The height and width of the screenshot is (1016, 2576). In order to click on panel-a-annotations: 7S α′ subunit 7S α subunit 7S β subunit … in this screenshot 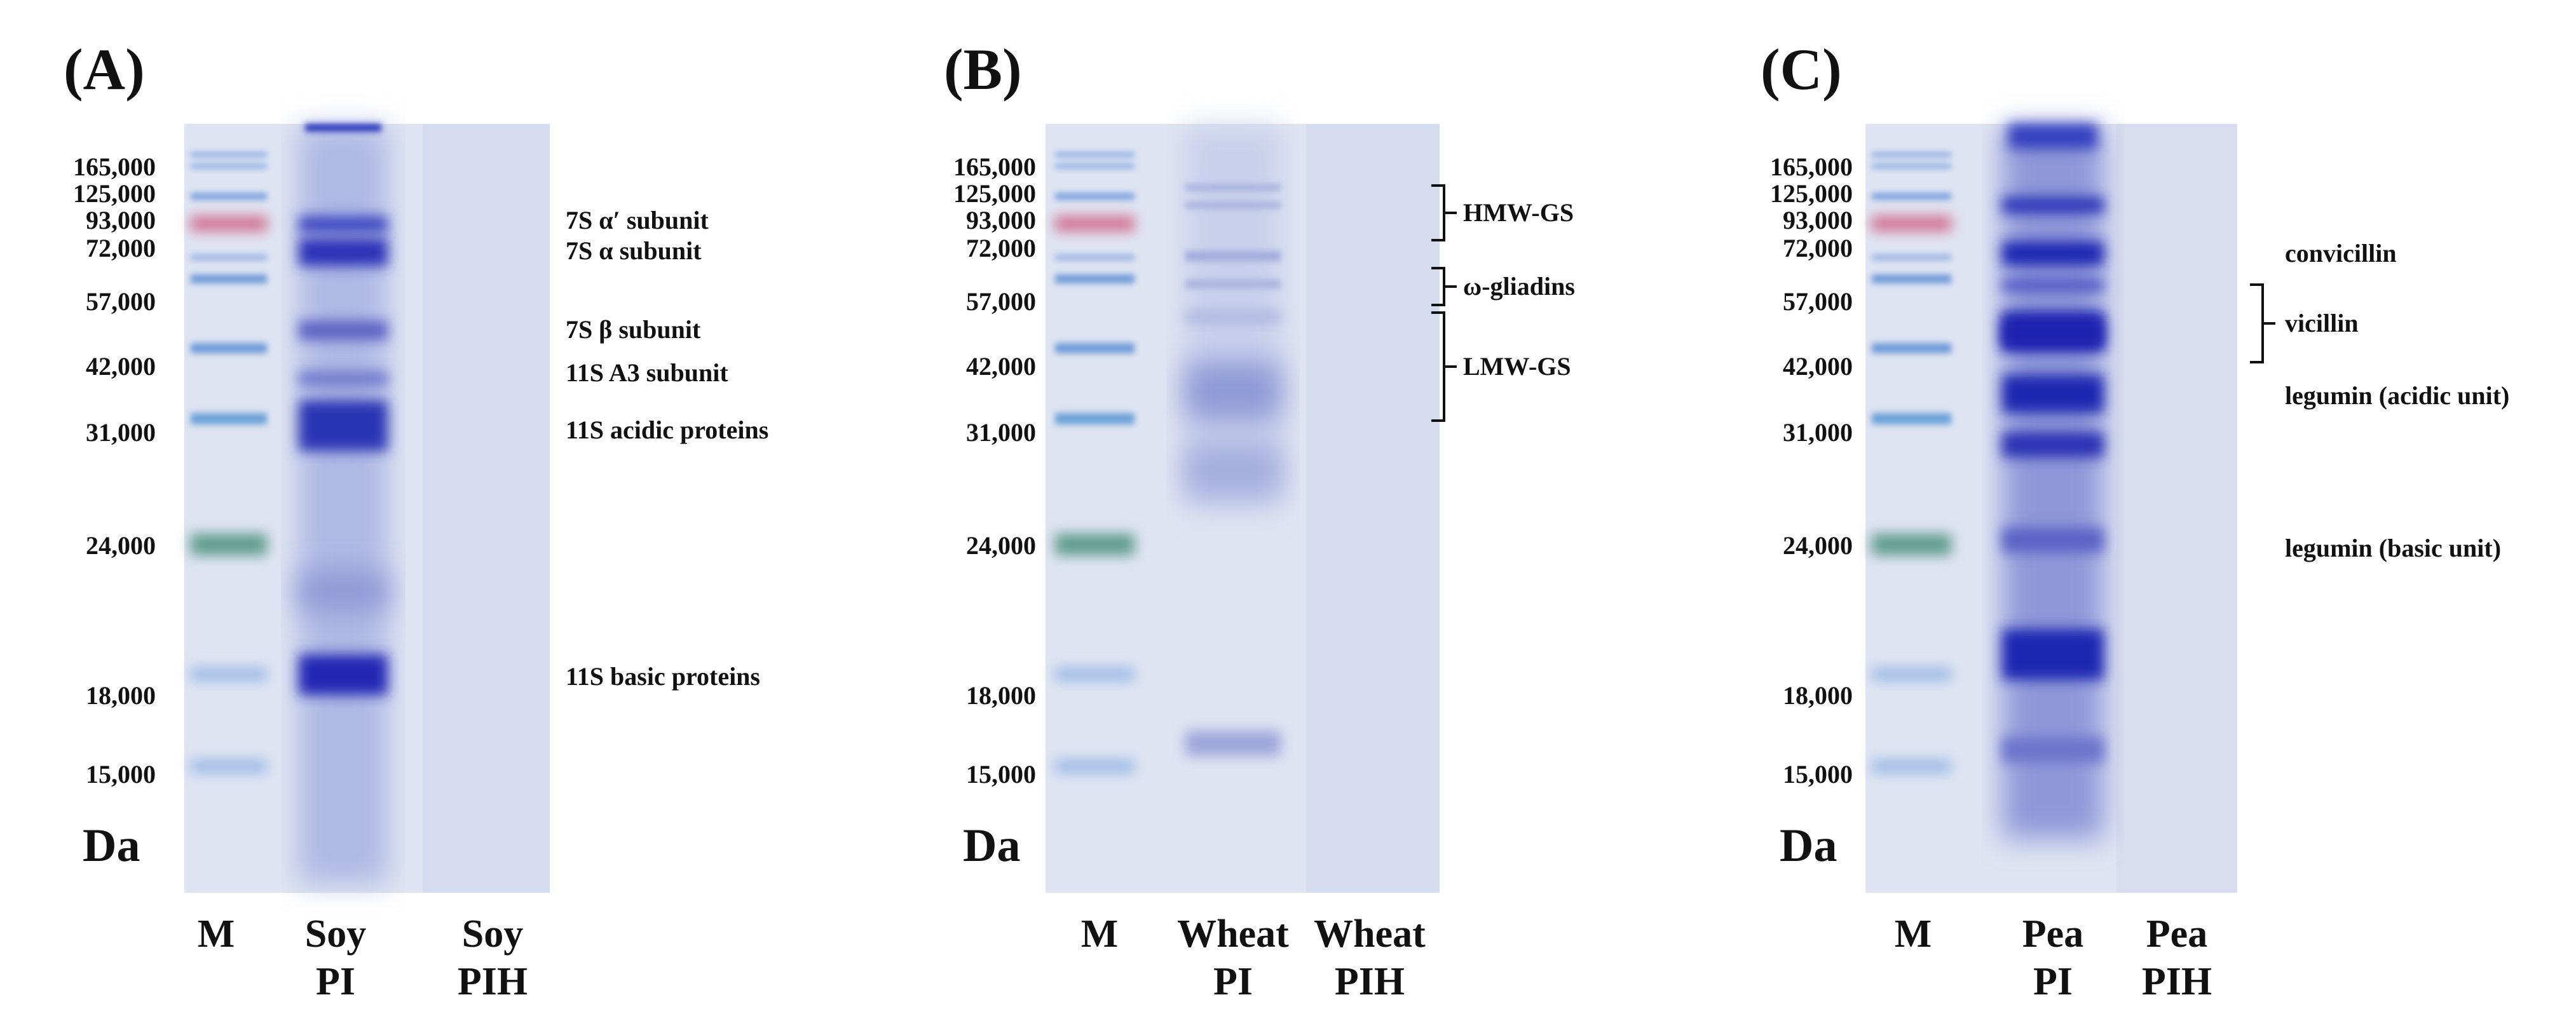, I will do `click(667, 449)`.